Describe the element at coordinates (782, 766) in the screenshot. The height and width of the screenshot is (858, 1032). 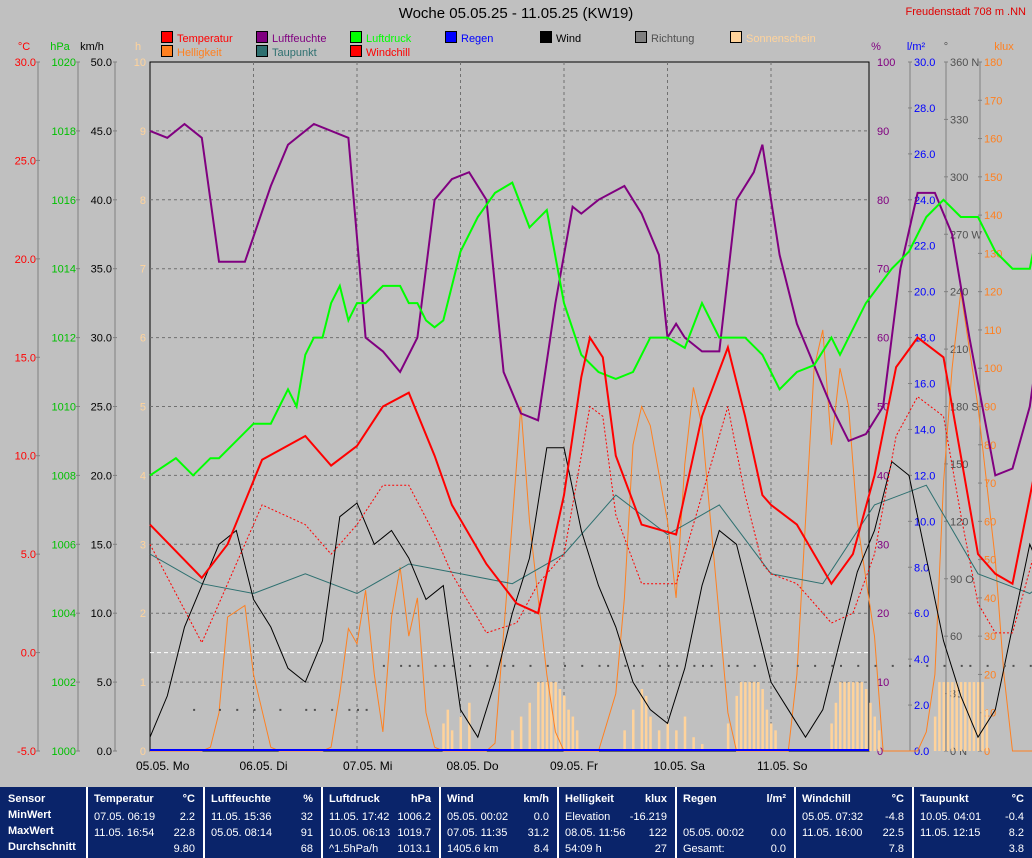
I see `day-label: 11.05. So` at that location.